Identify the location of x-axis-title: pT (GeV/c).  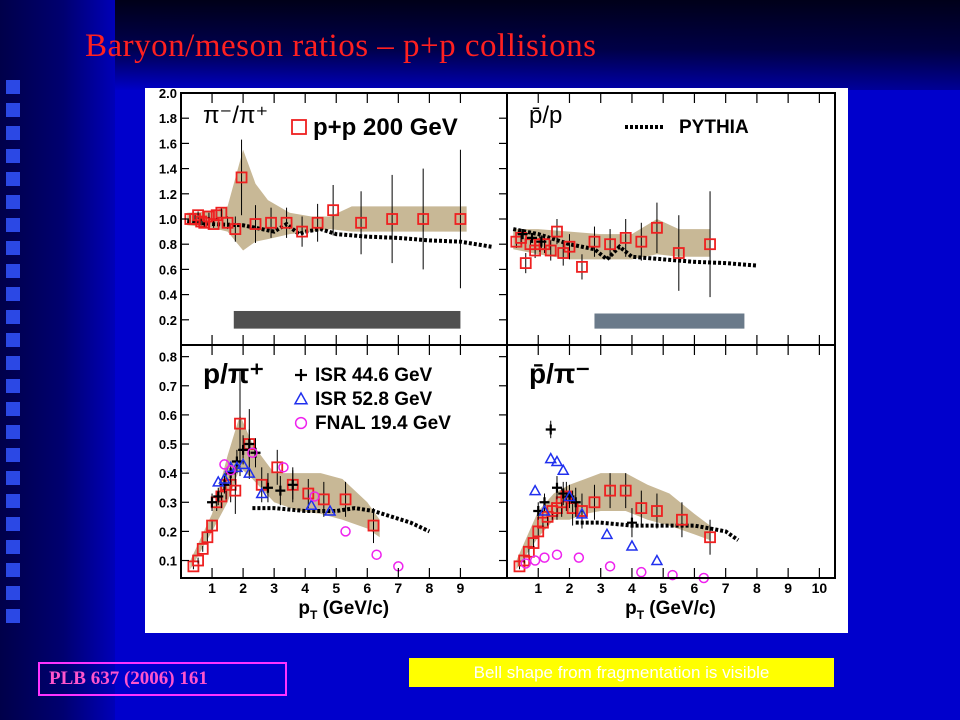
(343, 610).